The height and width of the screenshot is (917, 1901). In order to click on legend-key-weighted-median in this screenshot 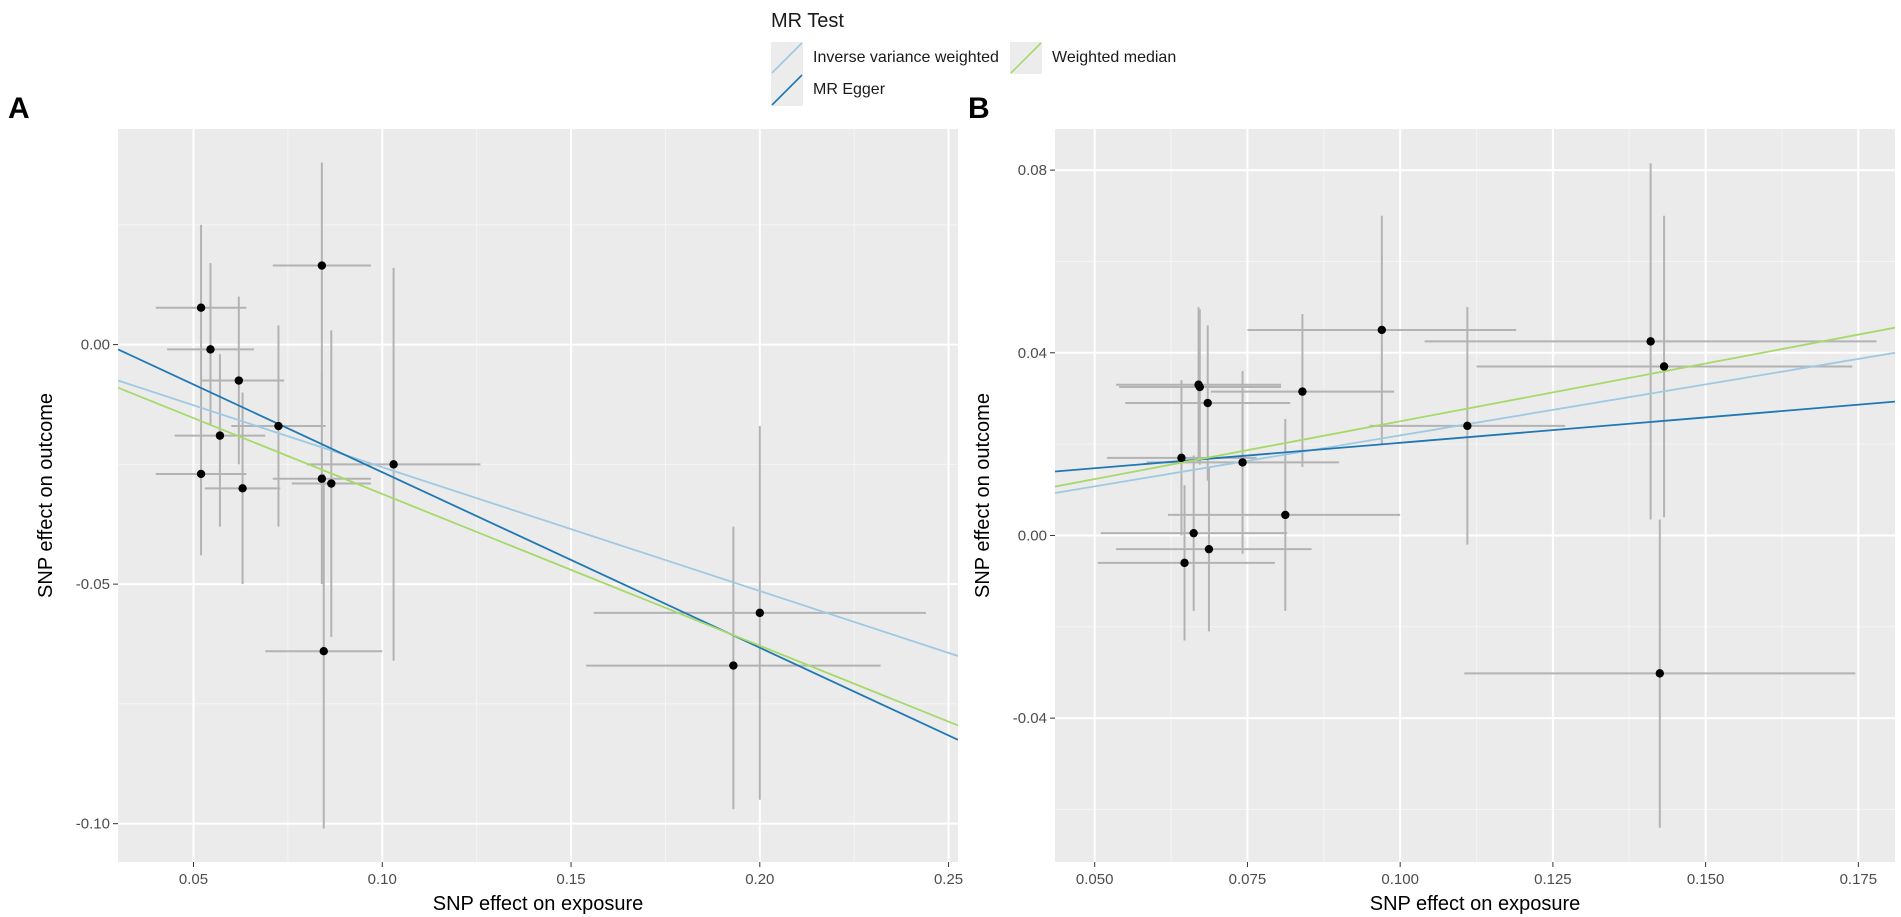, I will do `click(1026, 58)`.